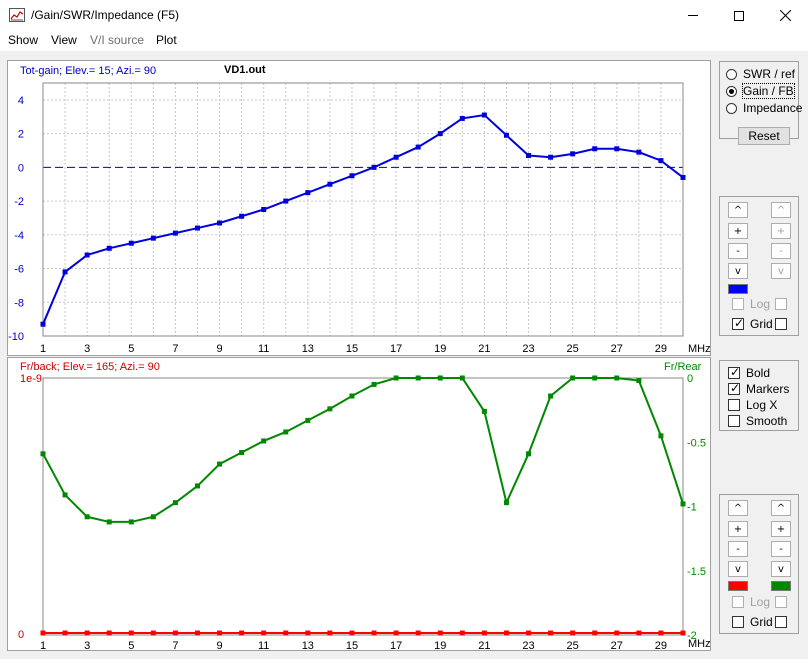 Image resolution: width=808 pixels, height=659 pixels. I want to click on markers-box, so click(734, 388).